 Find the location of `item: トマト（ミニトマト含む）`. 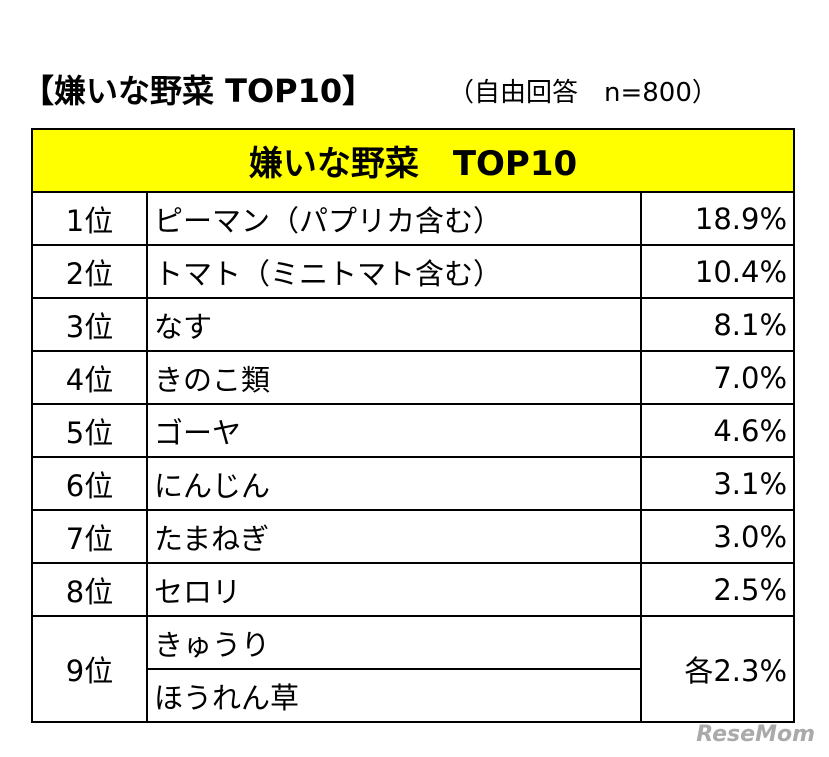

item: トマト（ミニトマト含む） is located at coordinates (394, 271).